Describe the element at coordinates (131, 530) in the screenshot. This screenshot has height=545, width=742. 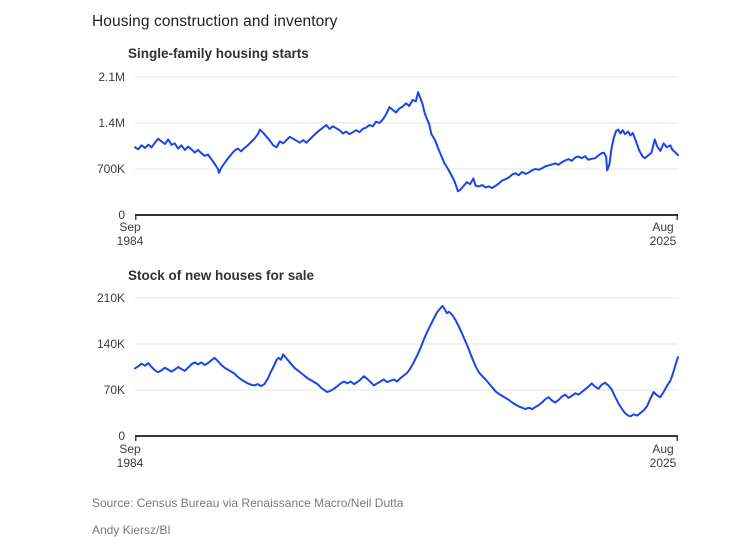
I see `credit-line: Andy Kiersz/BI` at that location.